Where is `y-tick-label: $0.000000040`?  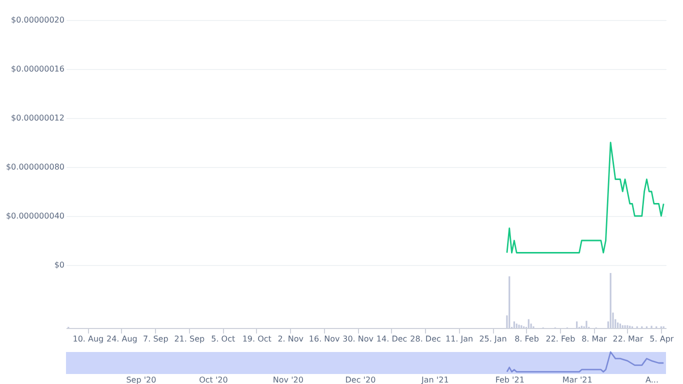 y-tick-label: $0.000000040 is located at coordinates (35, 216).